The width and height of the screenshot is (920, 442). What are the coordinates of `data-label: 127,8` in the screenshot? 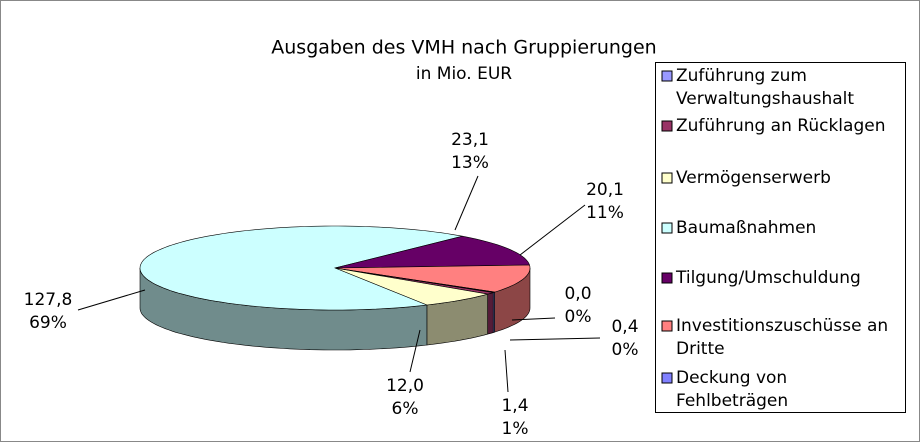 It's located at (48, 300).